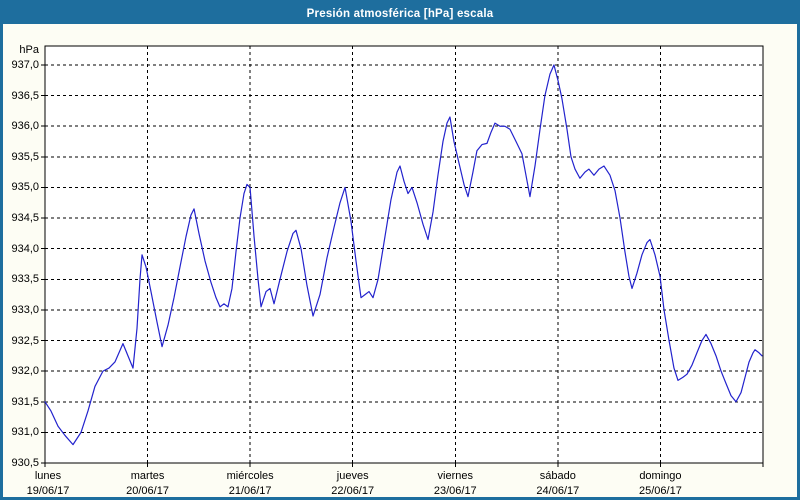  What do you see at coordinates (25, 95) in the screenshot?
I see `y-axis-tick-label: 936,5` at bounding box center [25, 95].